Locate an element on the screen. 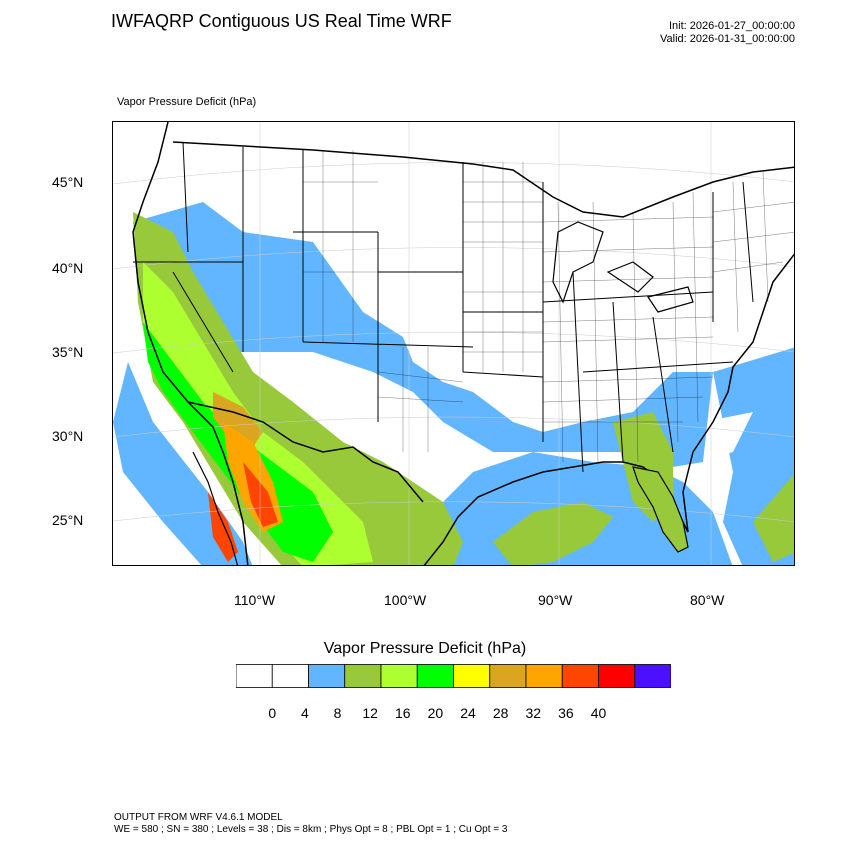 This screenshot has height=850, width=850. colorbar is located at coordinates (453, 676).